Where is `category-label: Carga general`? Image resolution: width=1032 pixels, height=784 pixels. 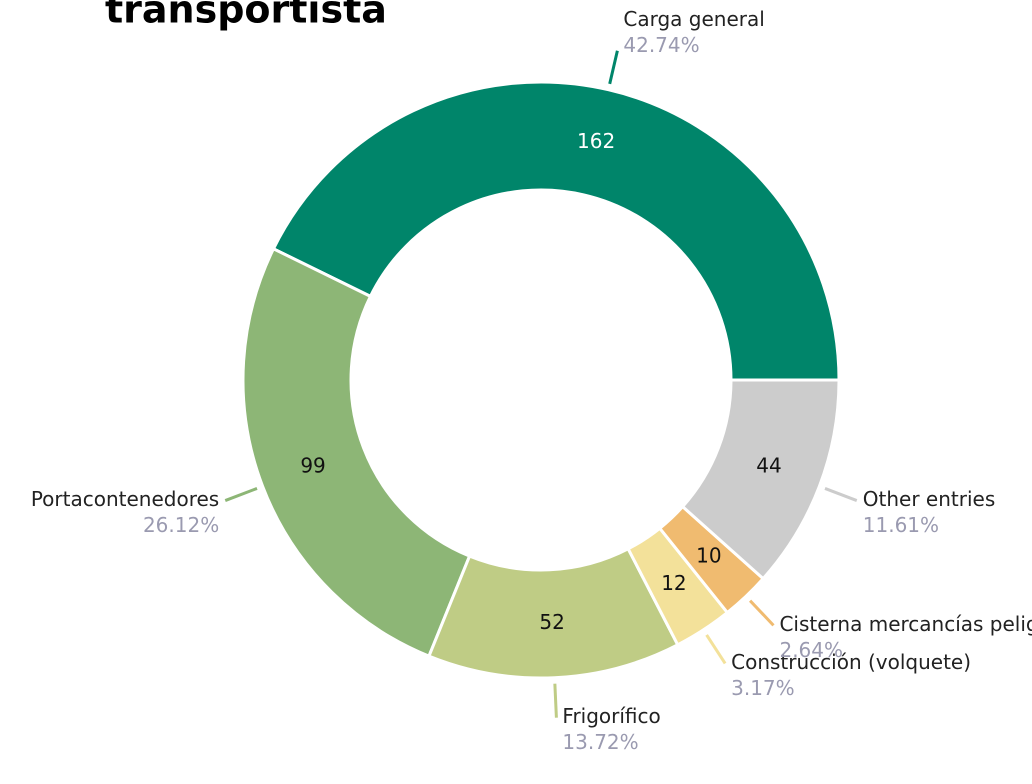
category-label: Carga general is located at coordinates (693, 19).